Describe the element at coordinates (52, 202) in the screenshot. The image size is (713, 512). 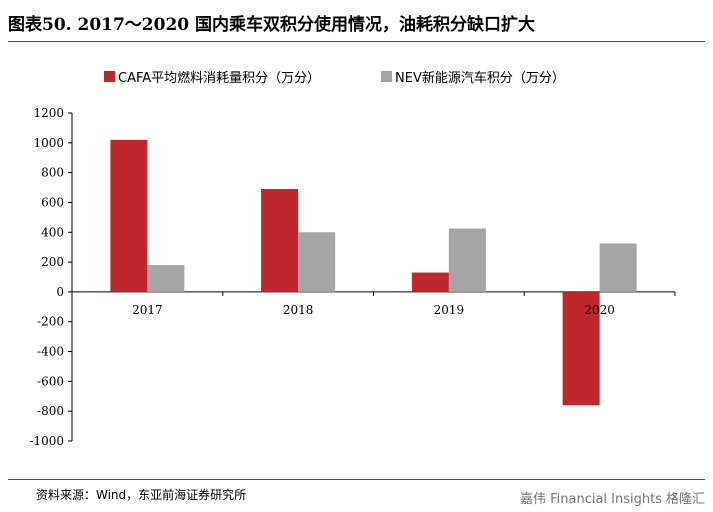
I see `y-tick-label: 600` at that location.